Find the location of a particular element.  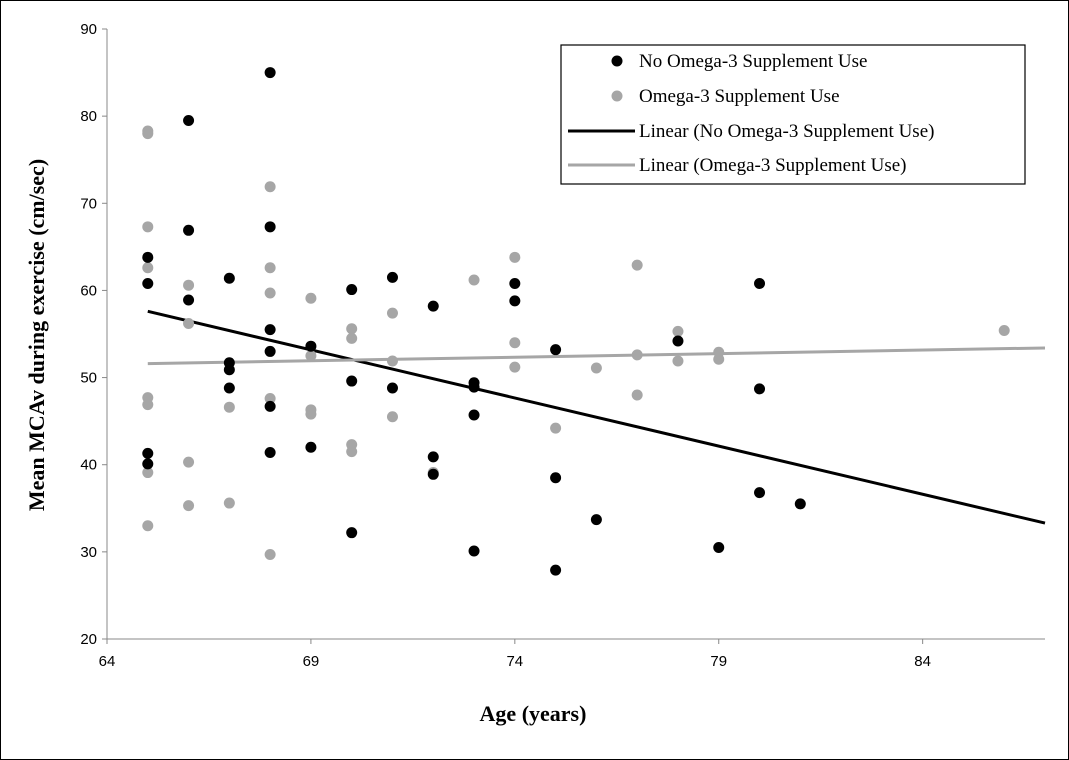

y-tick-label: 40 is located at coordinates (88, 465).